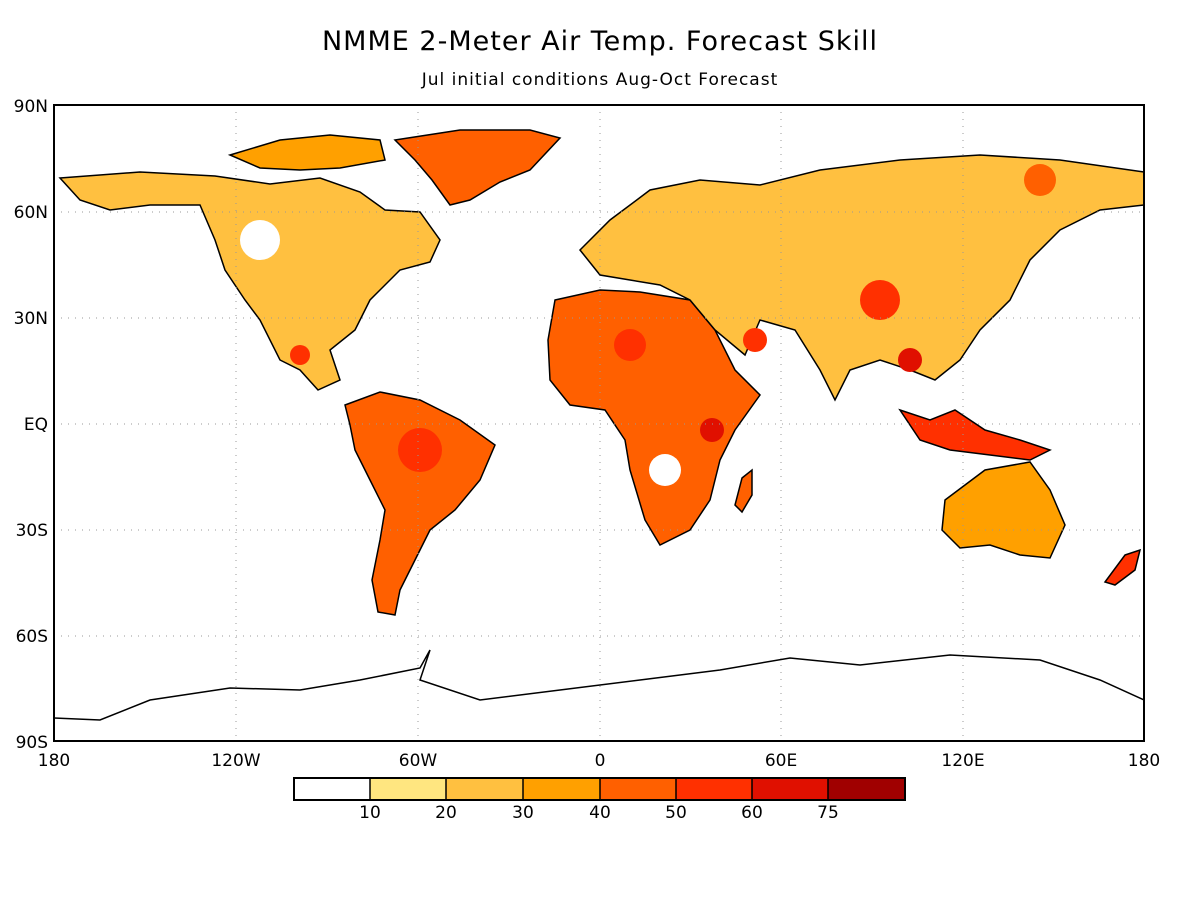  I want to click on colorbar-label: 10, so click(370, 813).